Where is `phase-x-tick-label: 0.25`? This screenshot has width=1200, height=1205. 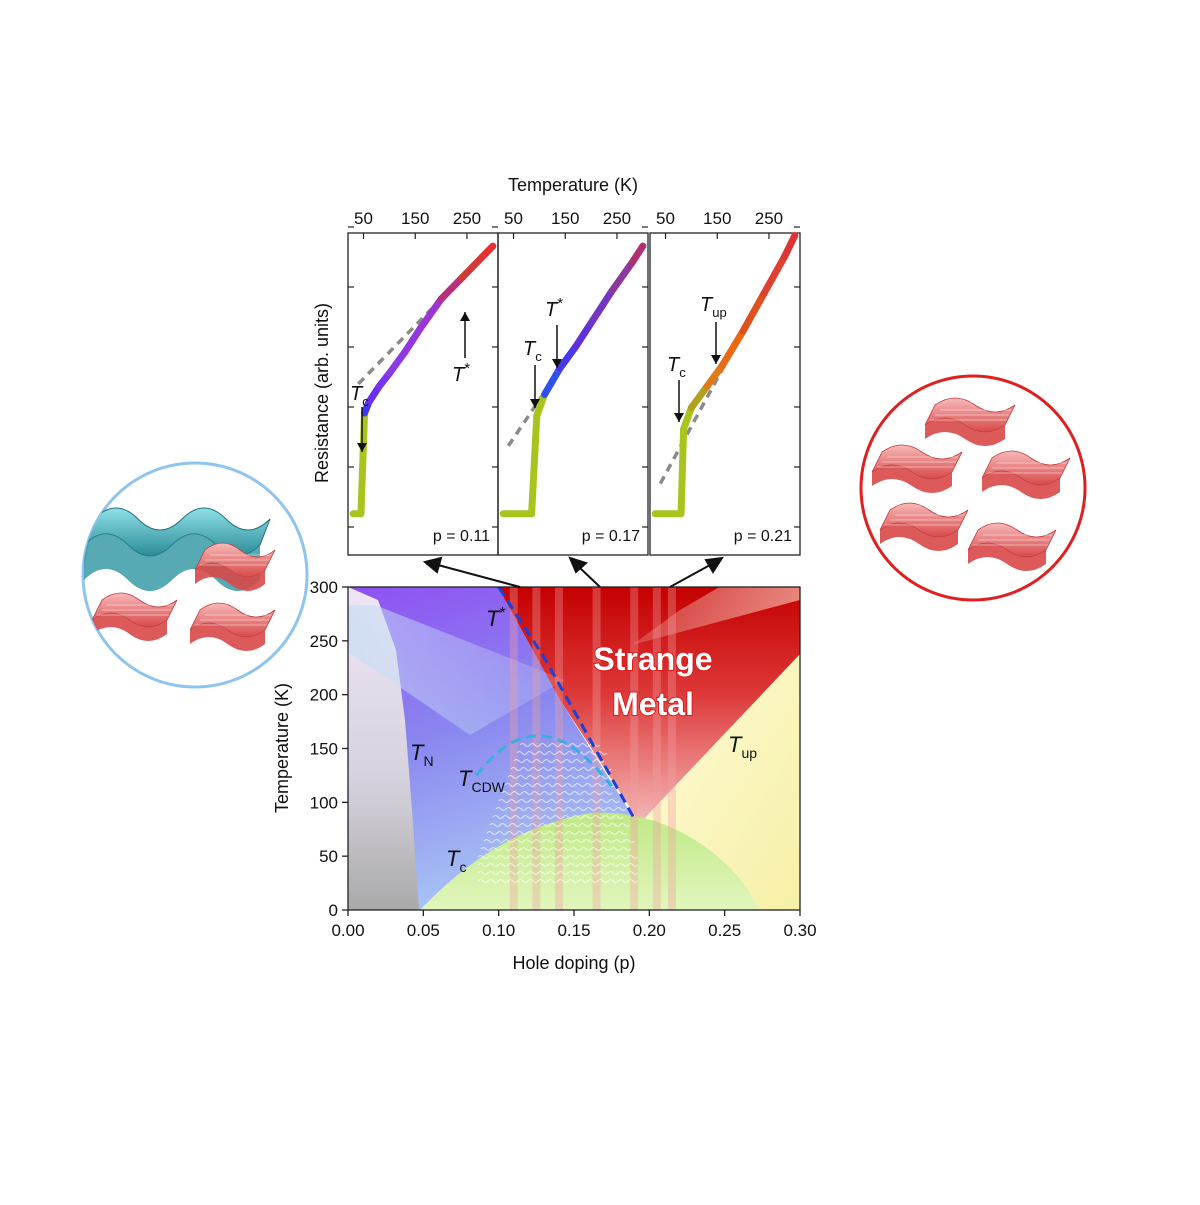 phase-x-tick-label: 0.25 is located at coordinates (724, 930).